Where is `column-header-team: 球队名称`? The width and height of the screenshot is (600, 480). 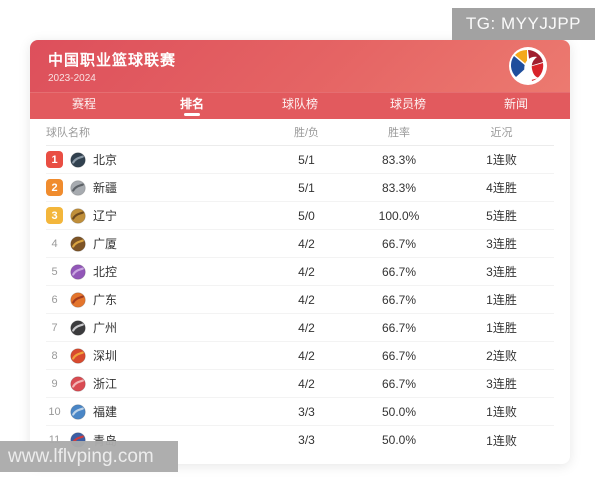
column-header-team: 球队名称 is located at coordinates (68, 133).